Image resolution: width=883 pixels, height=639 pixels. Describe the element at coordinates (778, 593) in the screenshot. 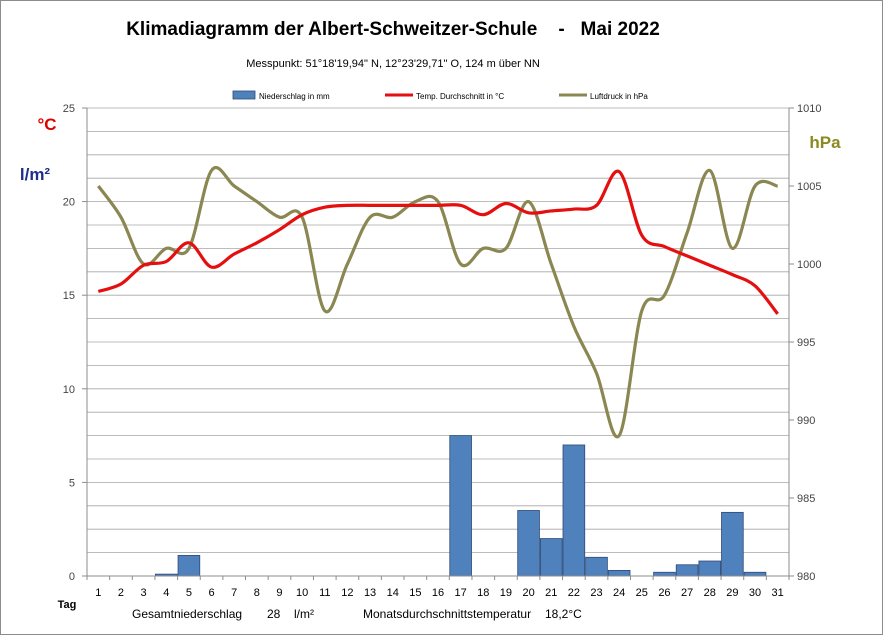

I see `x-tick-label: 31` at that location.